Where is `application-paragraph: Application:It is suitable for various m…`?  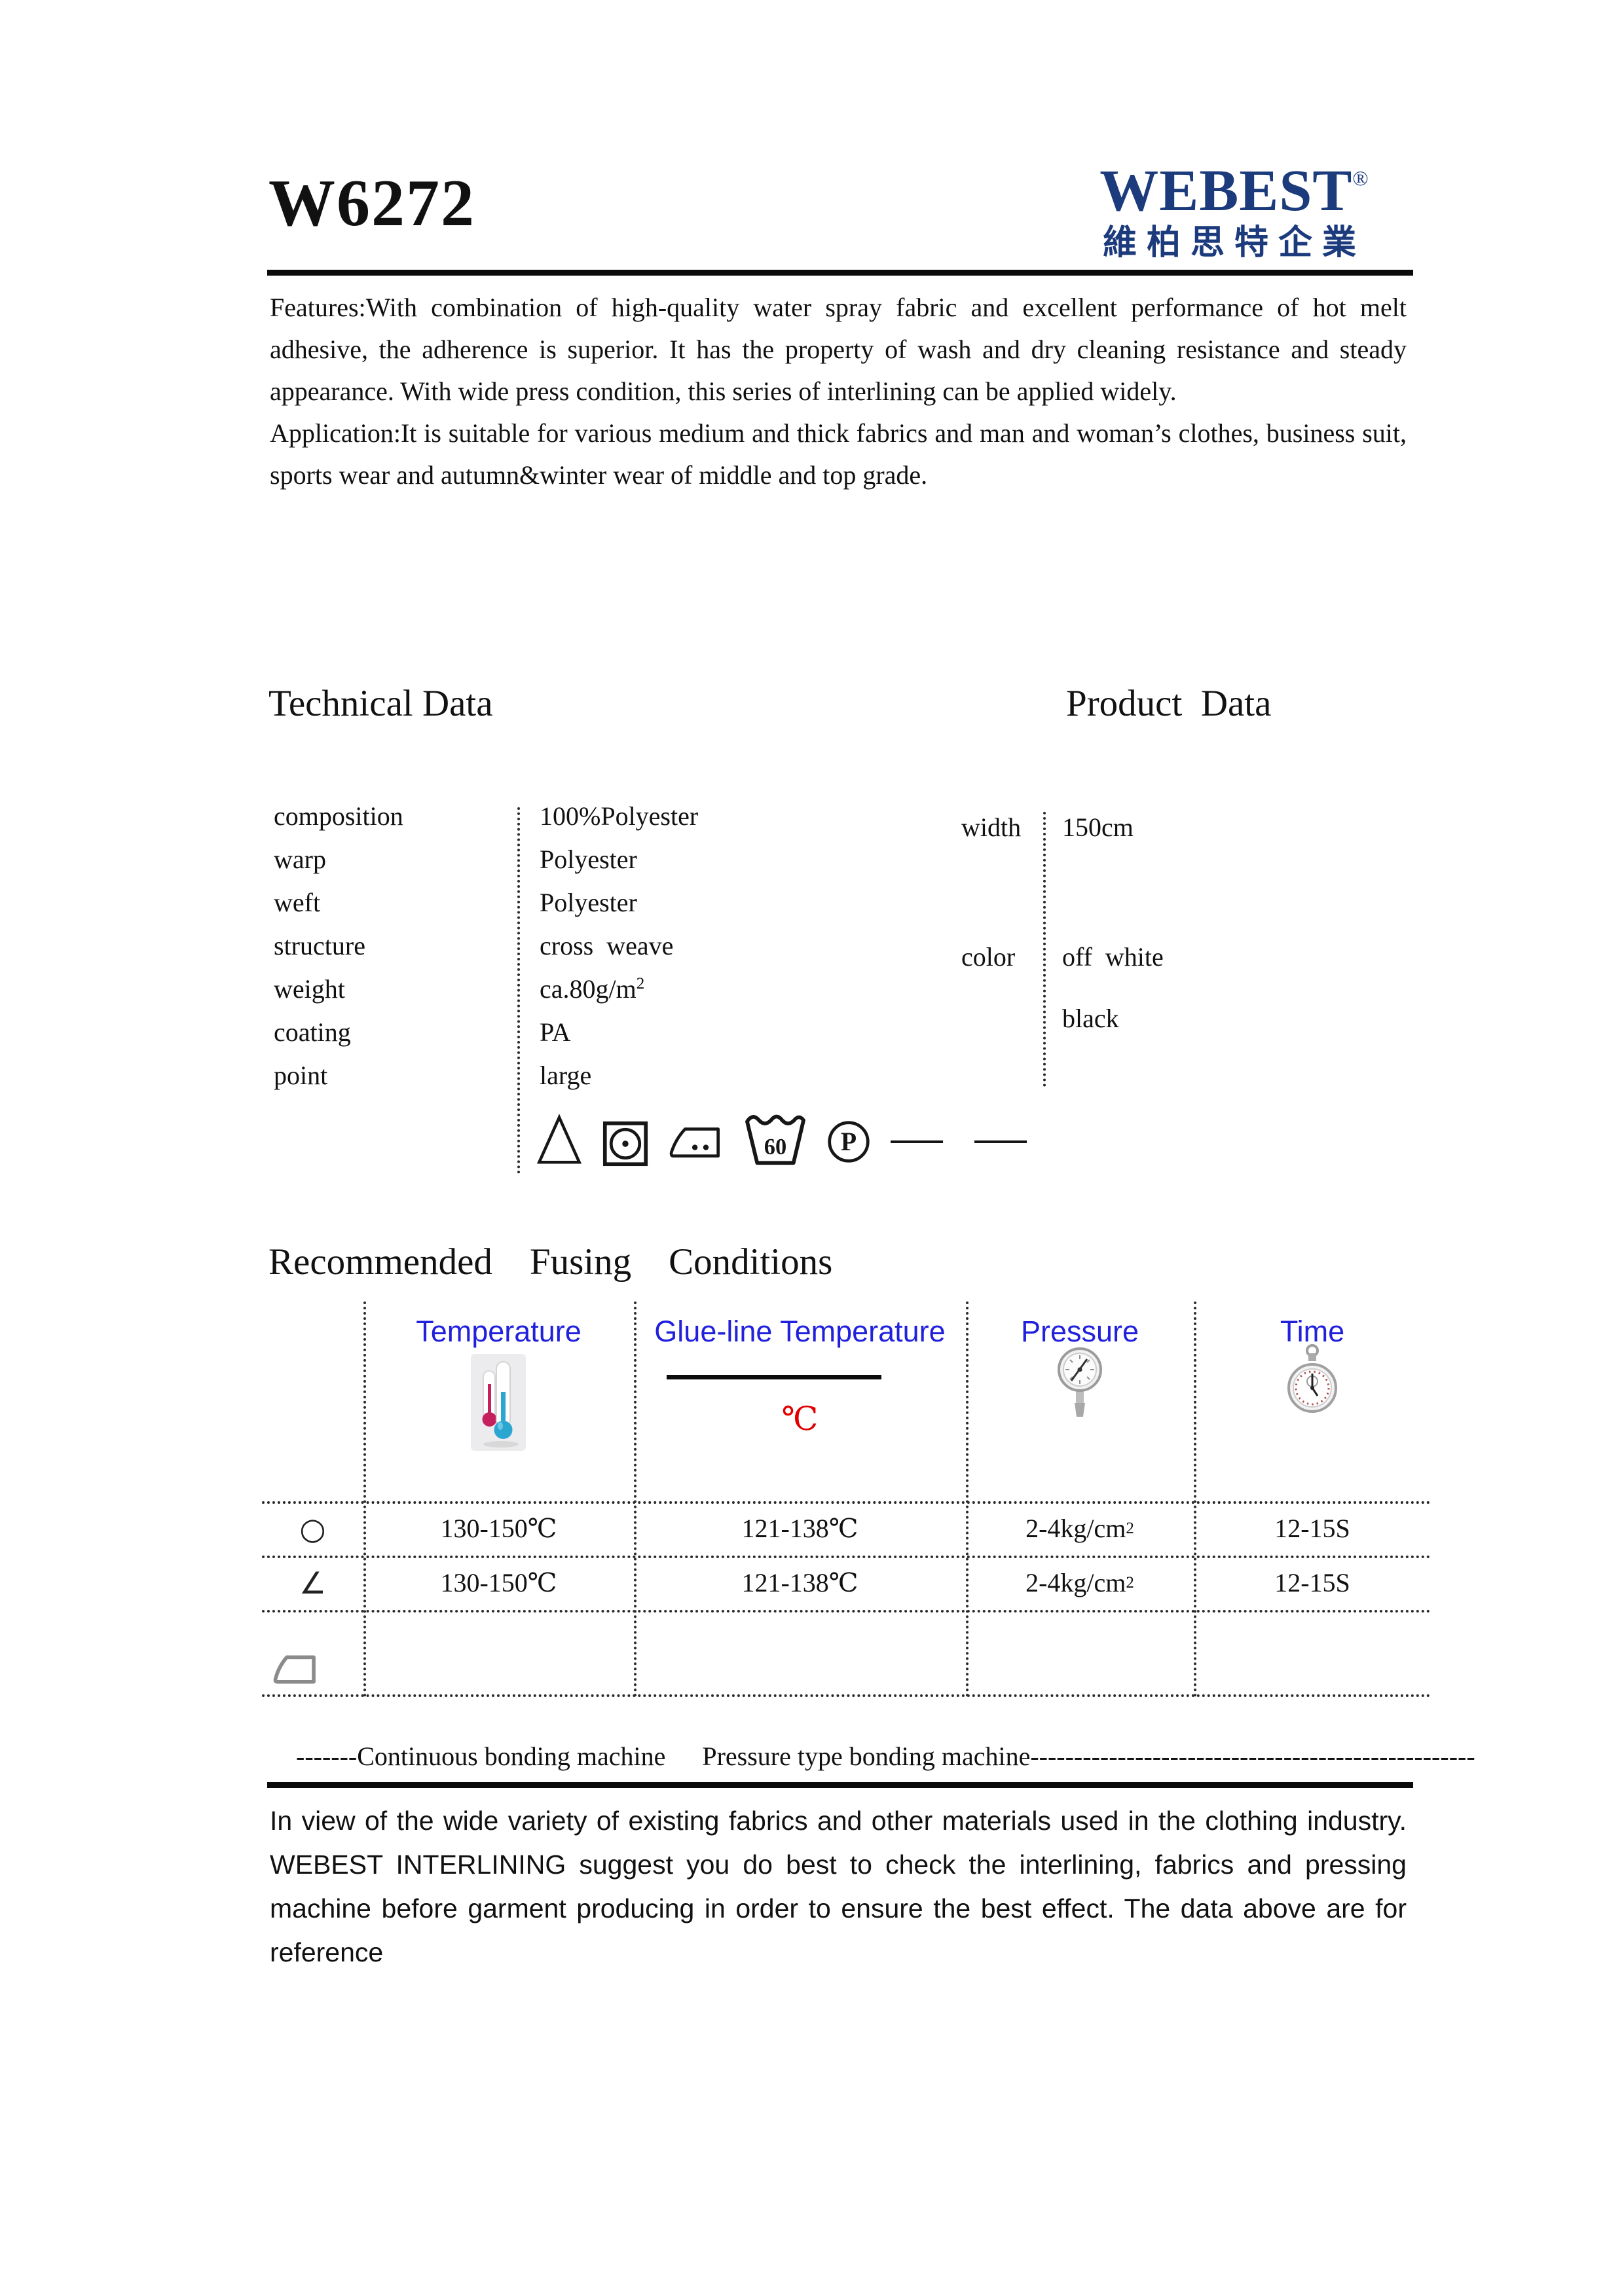
application-paragraph: Application:It is suitable for various m… is located at coordinates (838, 454).